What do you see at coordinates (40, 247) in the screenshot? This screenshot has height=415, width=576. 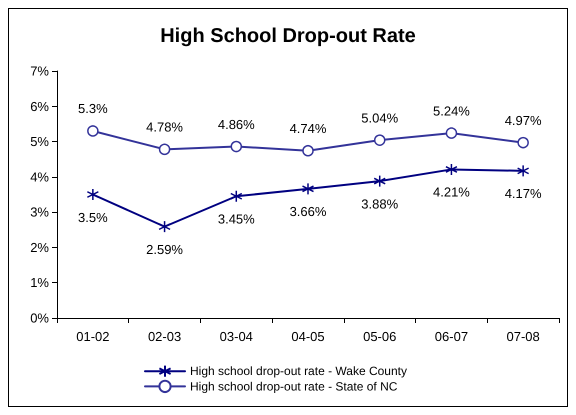 I see `y-tick-label: 2%` at bounding box center [40, 247].